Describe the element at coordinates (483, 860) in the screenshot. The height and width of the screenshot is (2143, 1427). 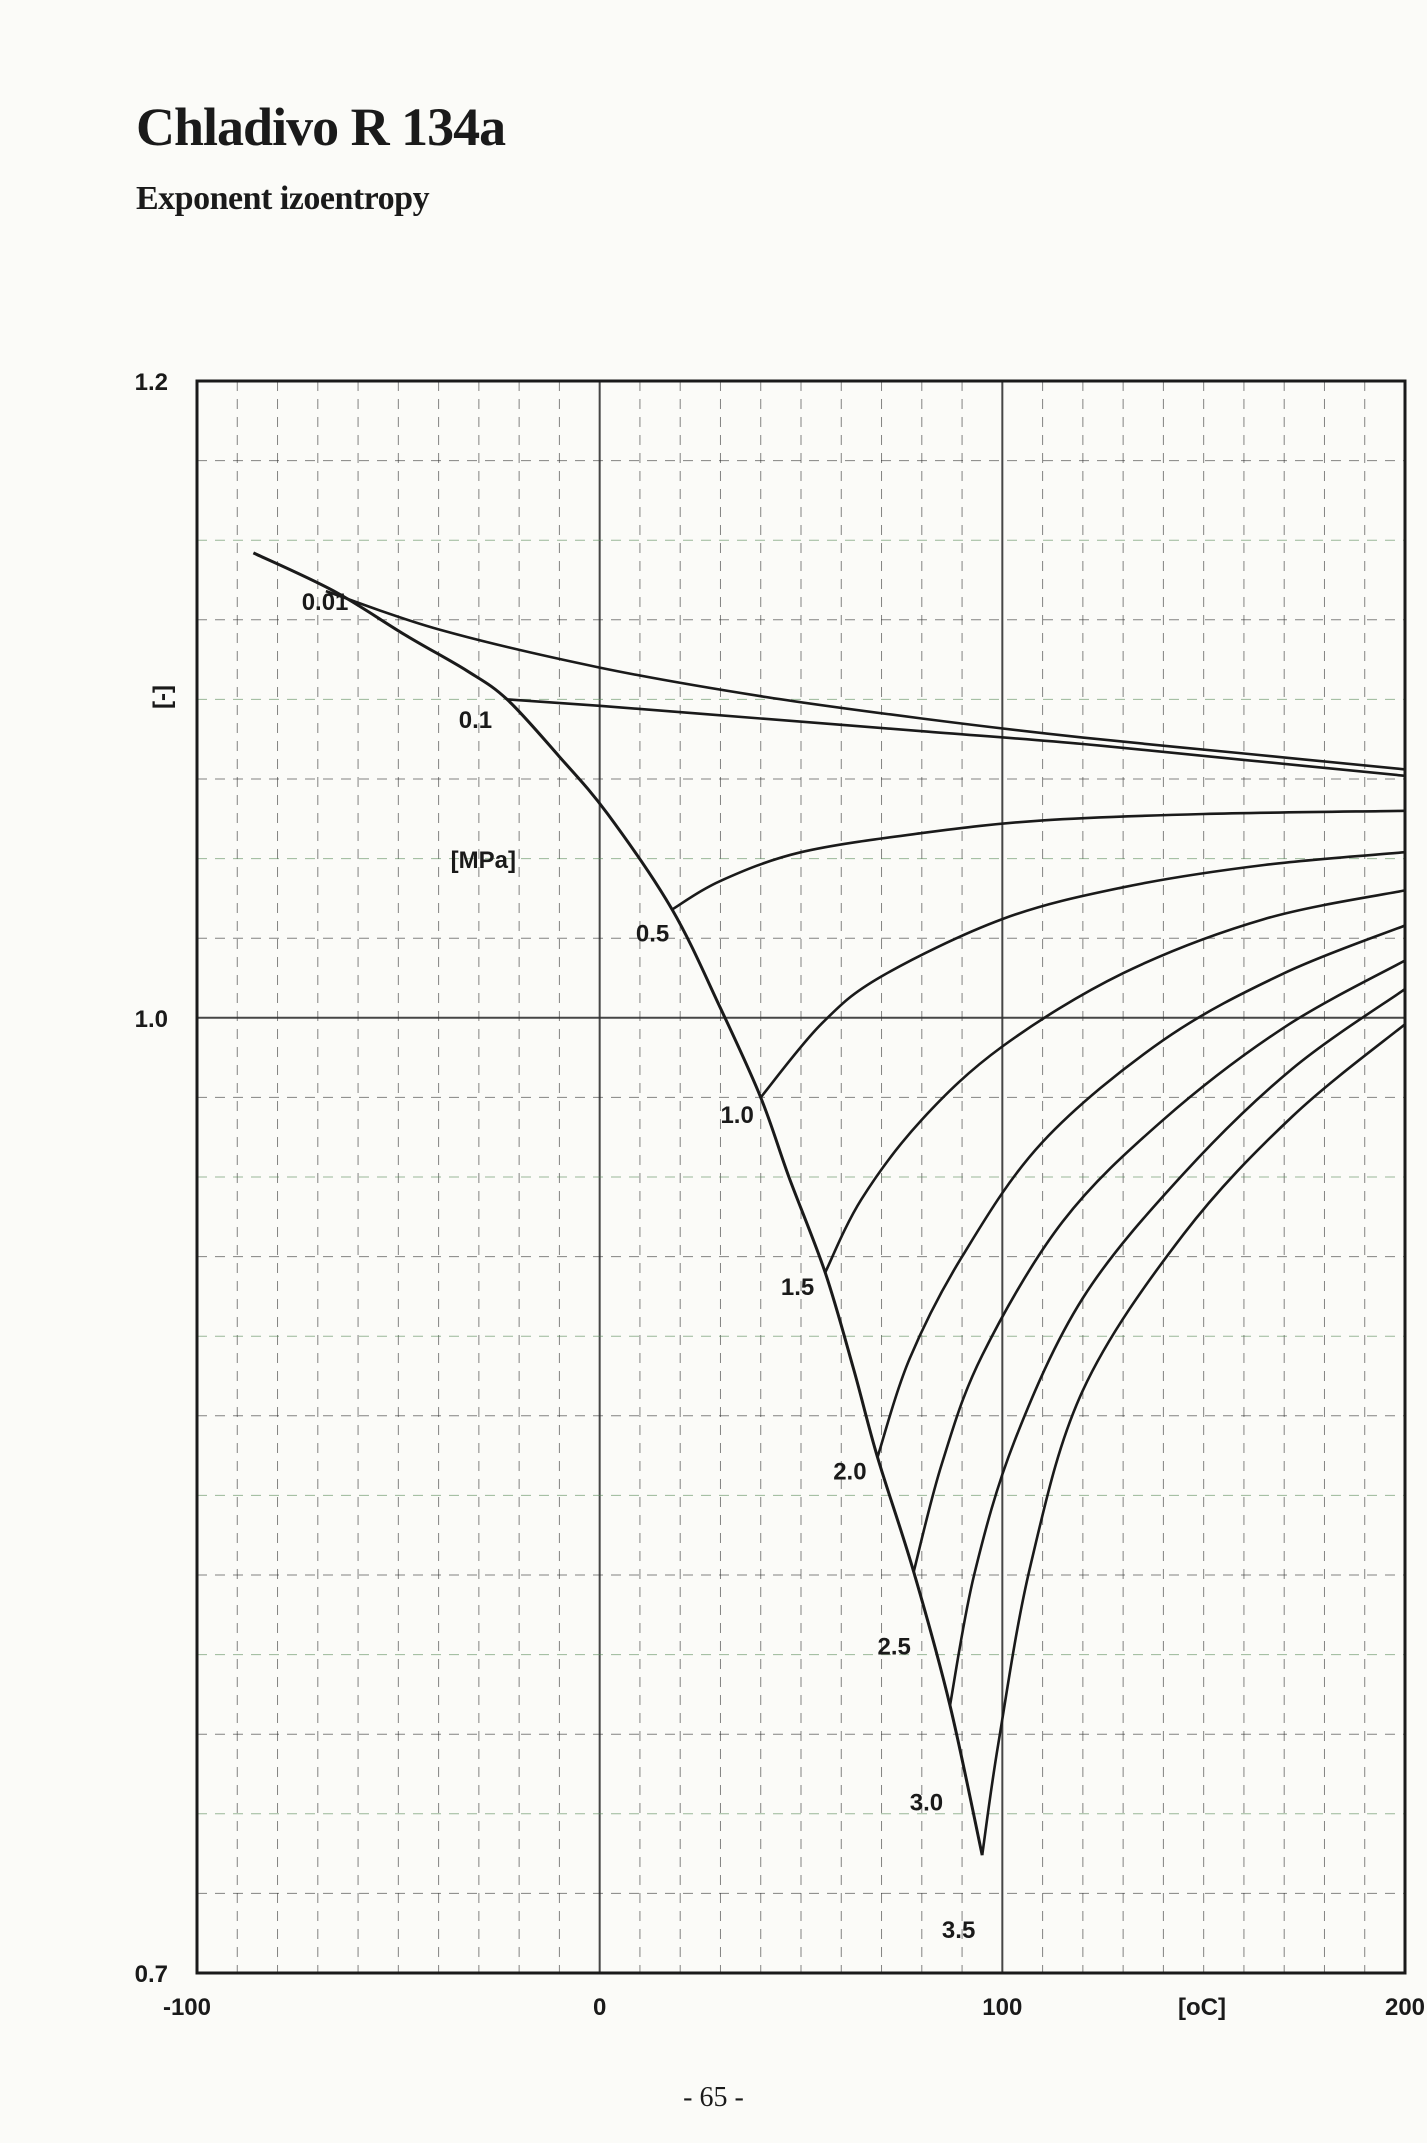
I see `curve-label: [MPa]` at that location.